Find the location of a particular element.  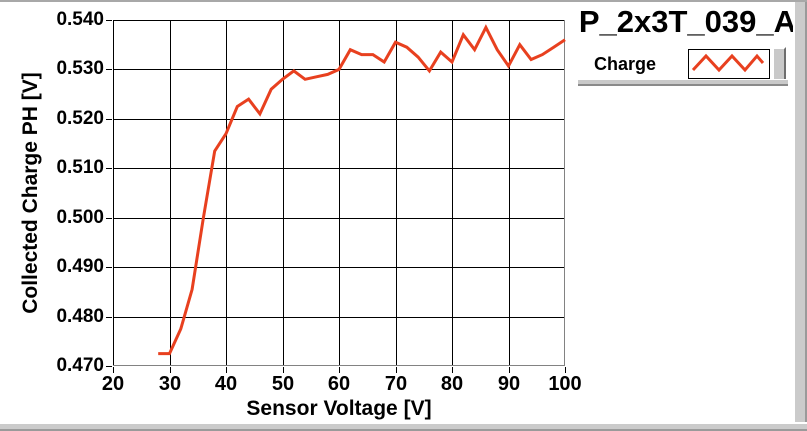

zigzag-line-icon is located at coordinates (728, 63).